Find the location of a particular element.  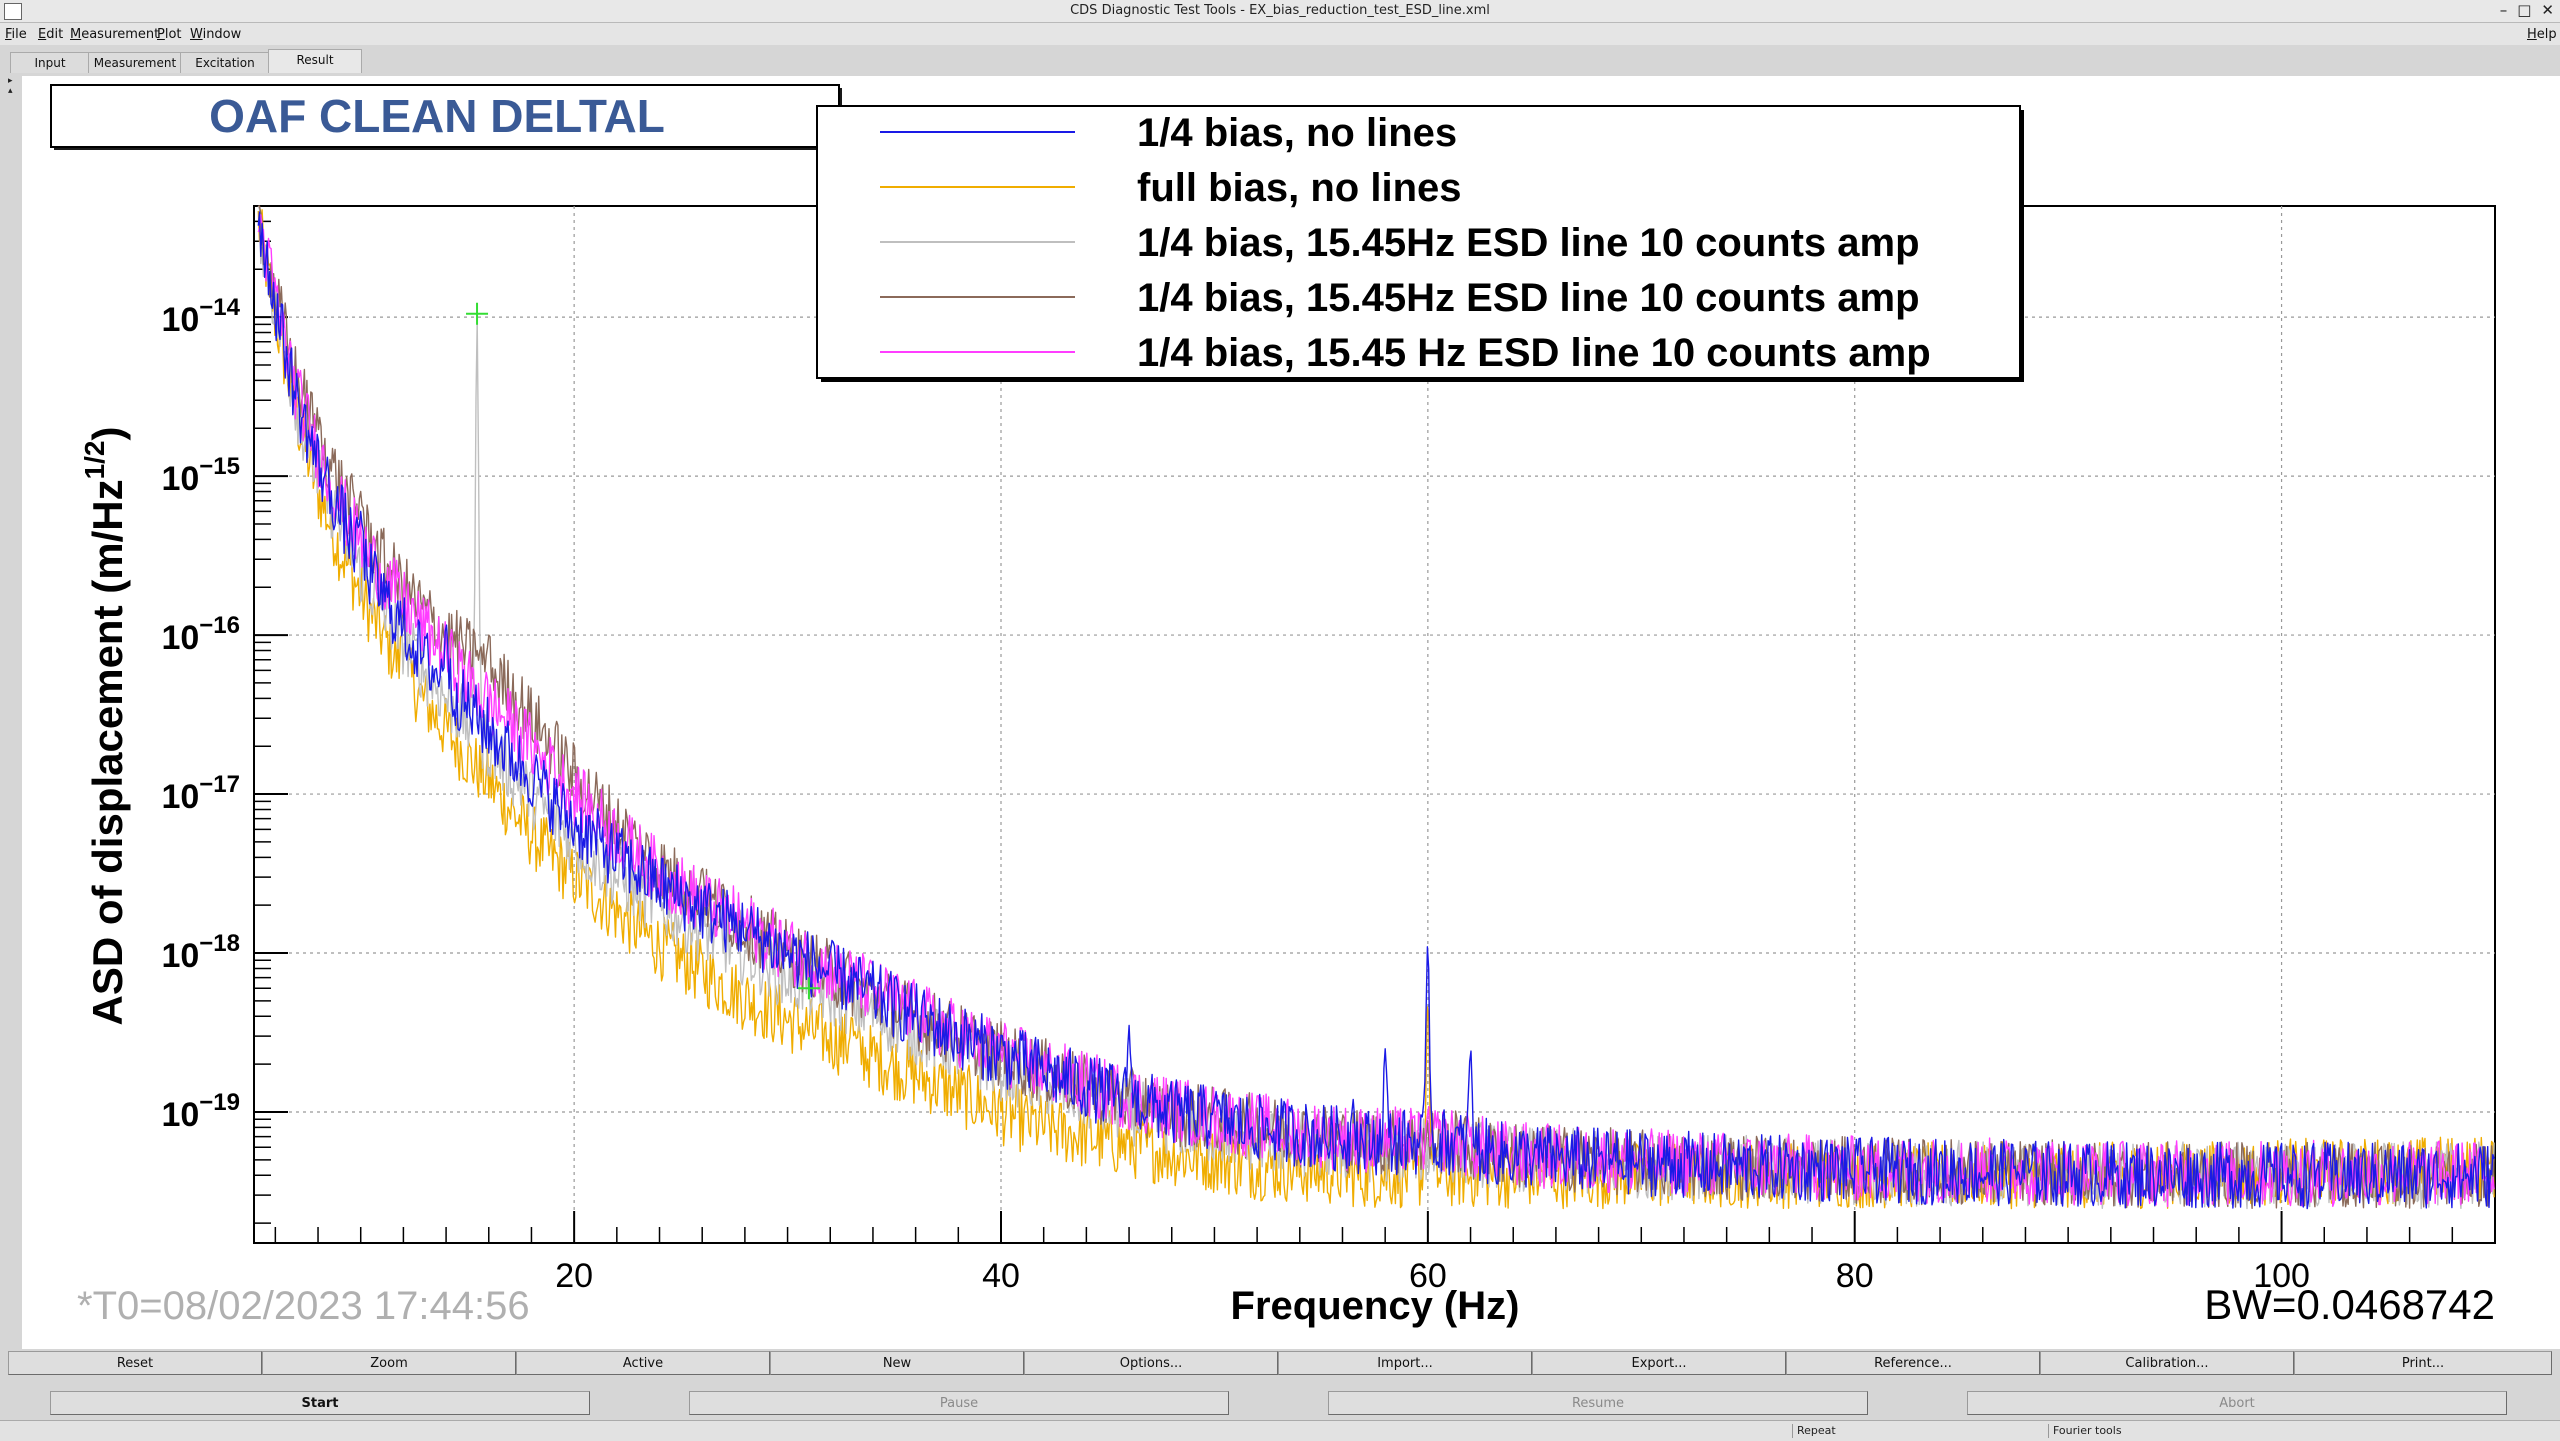

menu-file: File is located at coordinates (16, 34).